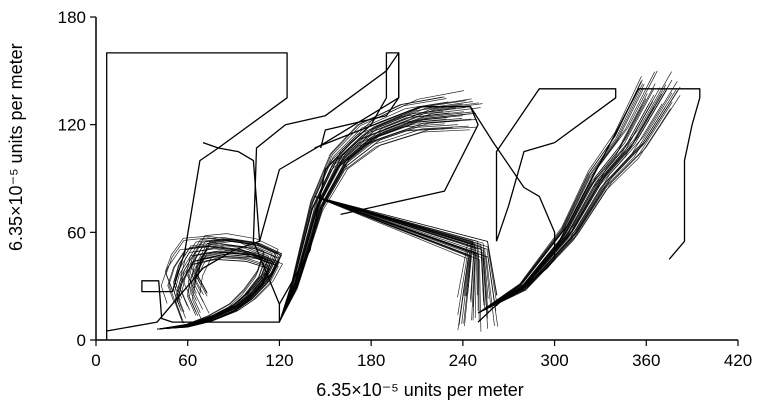 Image resolution: width=764 pixels, height=406 pixels. What do you see at coordinates (420, 390) in the screenshot?
I see `x-axis-label: 6.35×10⁻⁵ units per meter` at bounding box center [420, 390].